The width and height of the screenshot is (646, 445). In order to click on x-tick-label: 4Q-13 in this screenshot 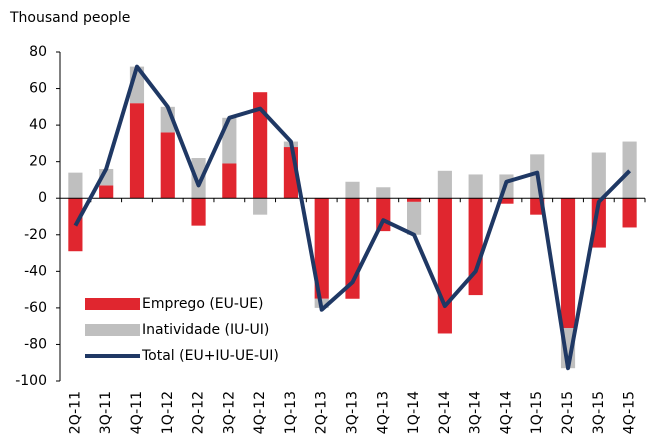, I will do `click(383, 412)`.